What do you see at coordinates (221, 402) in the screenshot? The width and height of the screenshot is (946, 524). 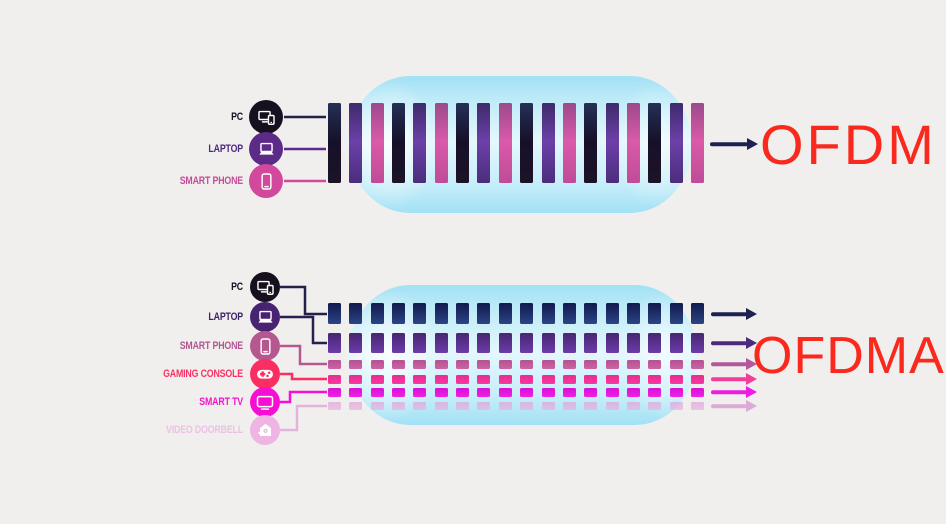 I see `device-label-smart-tv: SMART TV` at bounding box center [221, 402].